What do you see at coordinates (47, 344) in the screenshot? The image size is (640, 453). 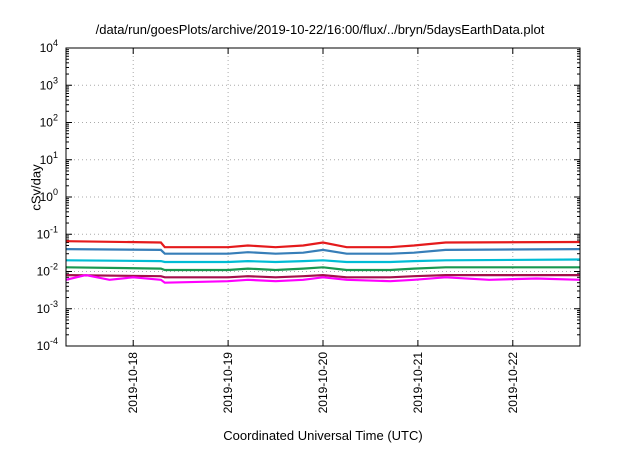 I see `y-tick-label: 10⁻⁴` at bounding box center [47, 344].